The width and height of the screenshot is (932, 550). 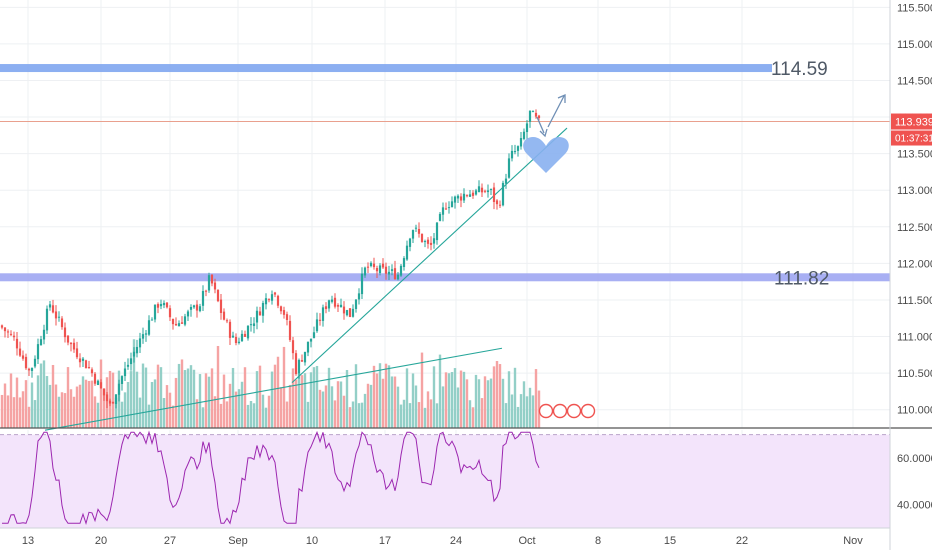 I want to click on time-tick-label: 22, so click(x=742, y=541).